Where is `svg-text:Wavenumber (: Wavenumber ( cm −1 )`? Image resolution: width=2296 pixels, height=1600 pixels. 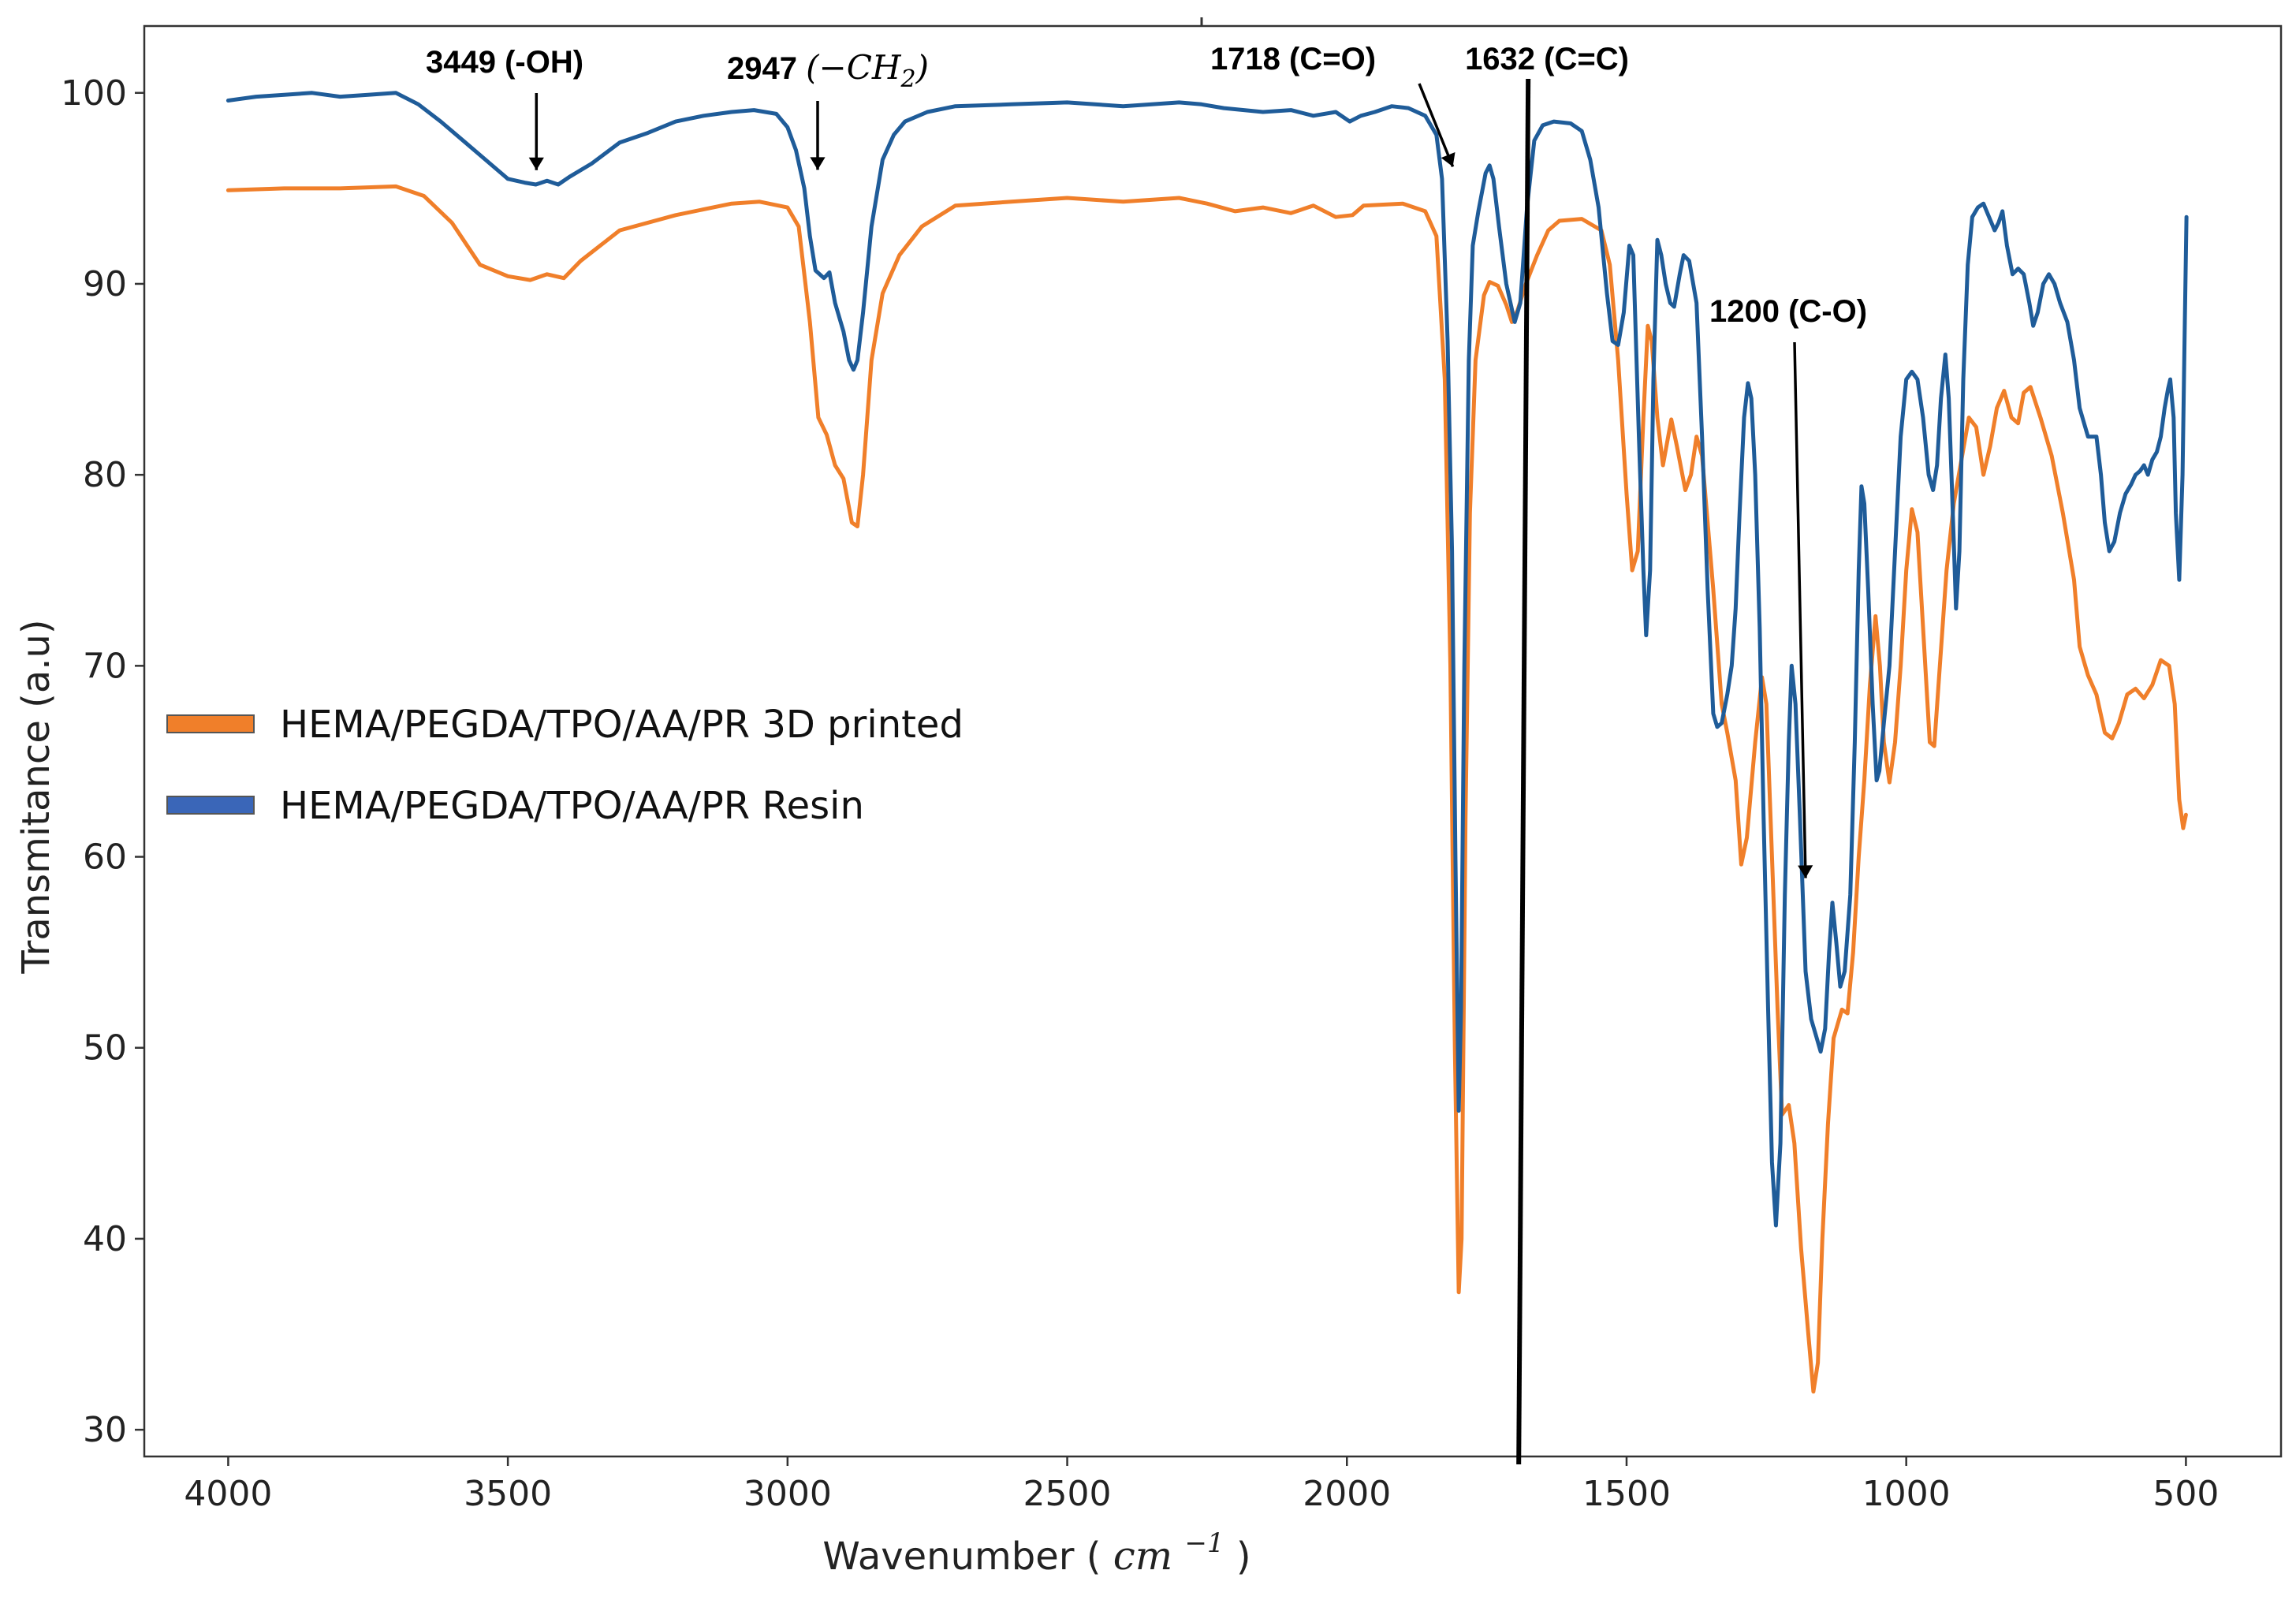 svg-text:Wavenumber (: Wavenumber ( cm −1 ) is located at coordinates (1036, 1548).